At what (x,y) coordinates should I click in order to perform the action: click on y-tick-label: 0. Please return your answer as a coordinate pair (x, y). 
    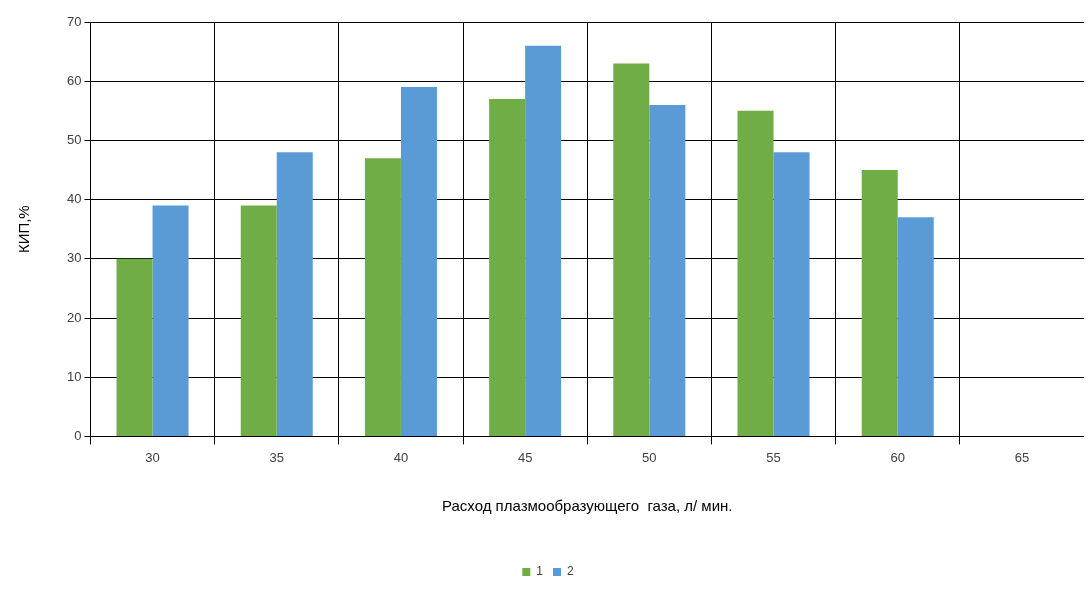
    Looking at the image, I should click on (78, 435).